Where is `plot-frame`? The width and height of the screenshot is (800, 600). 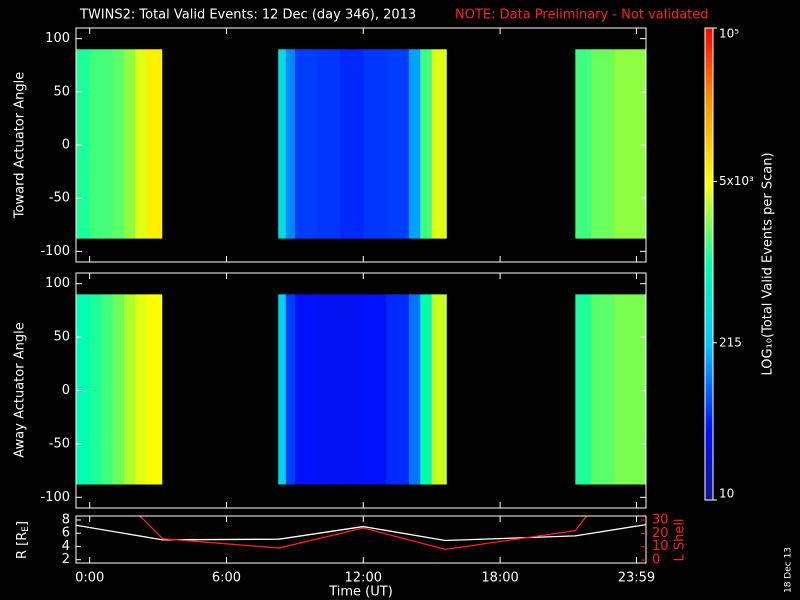 plot-frame is located at coordinates (361, 539).